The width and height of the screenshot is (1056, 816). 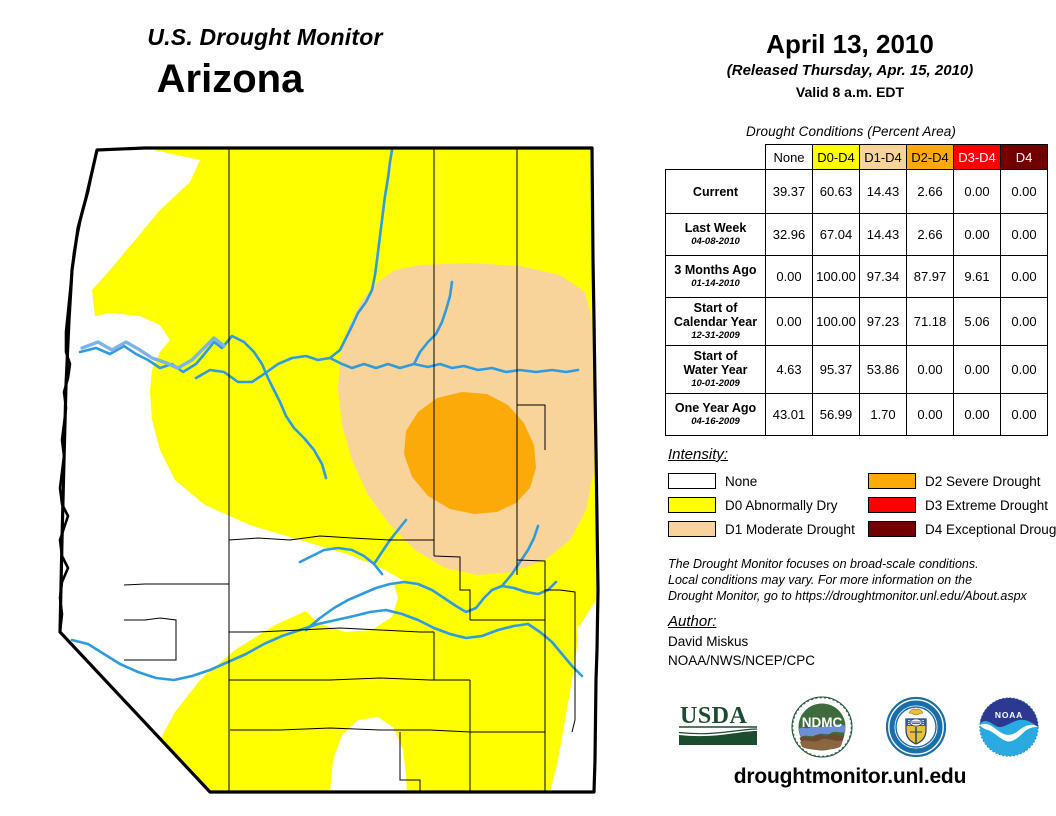 What do you see at coordinates (962, 529) in the screenshot?
I see `legend-item-d4: D4 Exceptional Drought` at bounding box center [962, 529].